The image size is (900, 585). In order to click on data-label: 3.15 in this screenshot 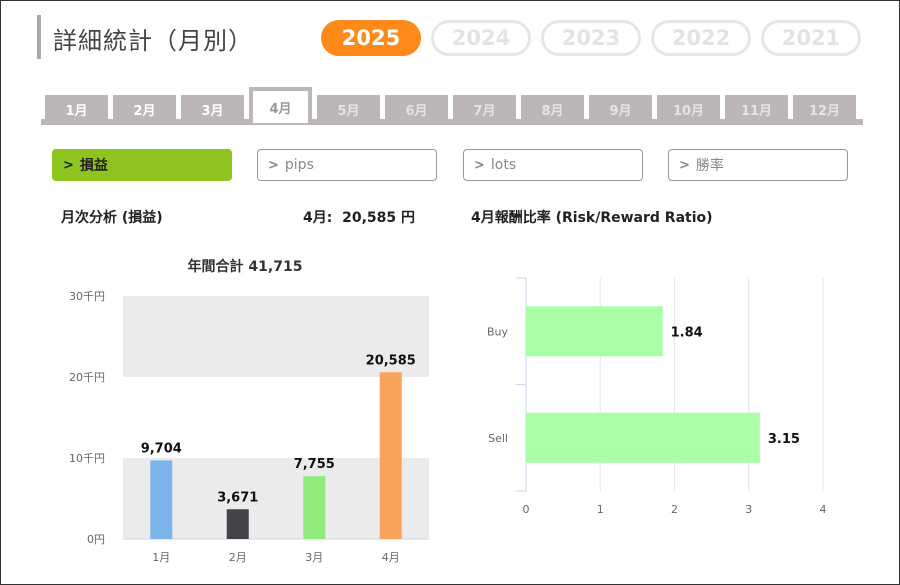, I will do `click(784, 439)`.